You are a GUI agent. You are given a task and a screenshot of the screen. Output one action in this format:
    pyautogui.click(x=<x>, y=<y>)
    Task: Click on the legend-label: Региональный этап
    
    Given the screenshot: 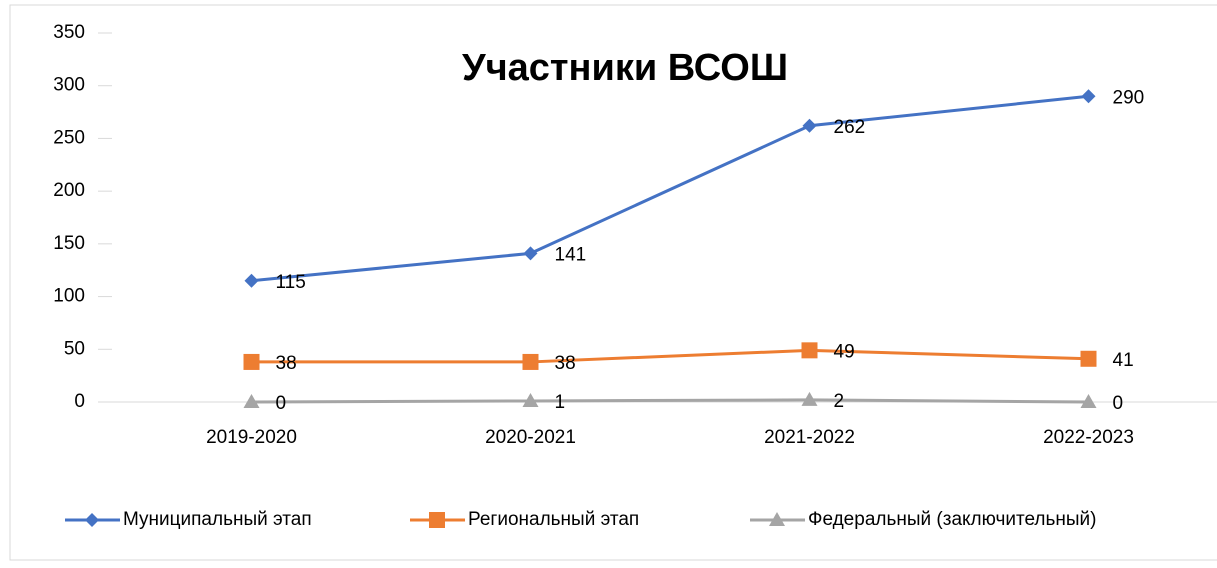 What is the action you would take?
    pyautogui.click(x=553, y=519)
    